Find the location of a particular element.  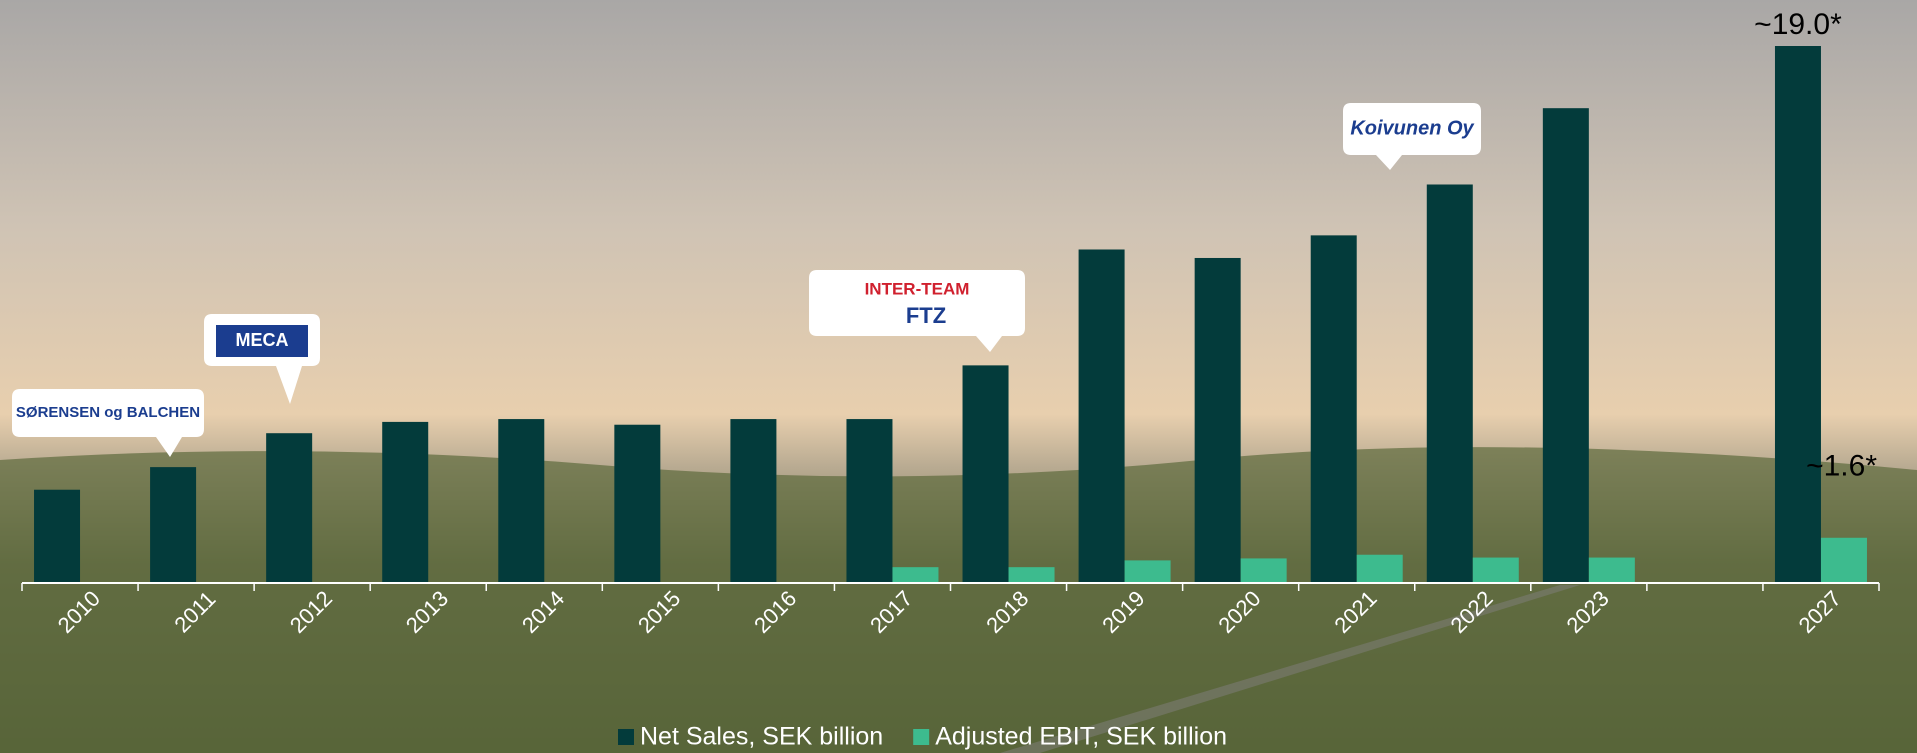

logo-bg is located at coordinates (262, 341).